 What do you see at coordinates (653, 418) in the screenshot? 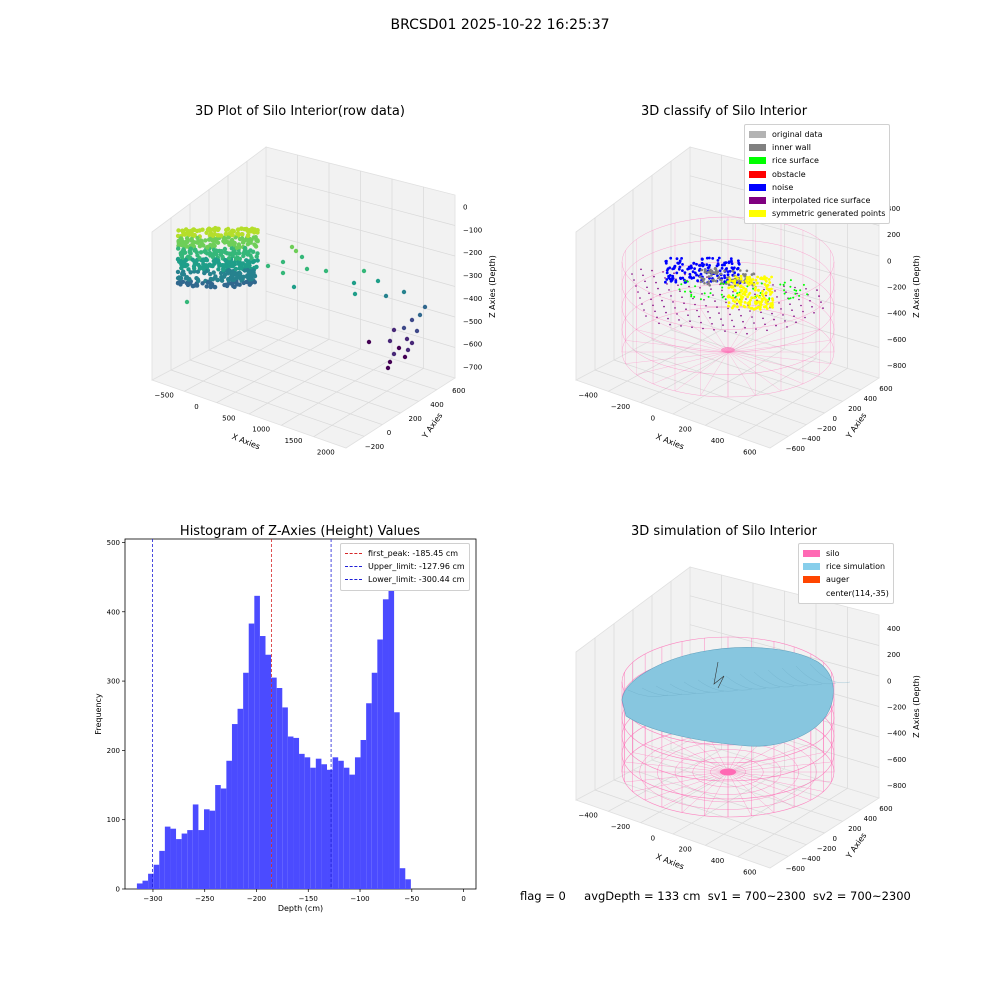
I see `x-tick-label: 0` at bounding box center [653, 418].